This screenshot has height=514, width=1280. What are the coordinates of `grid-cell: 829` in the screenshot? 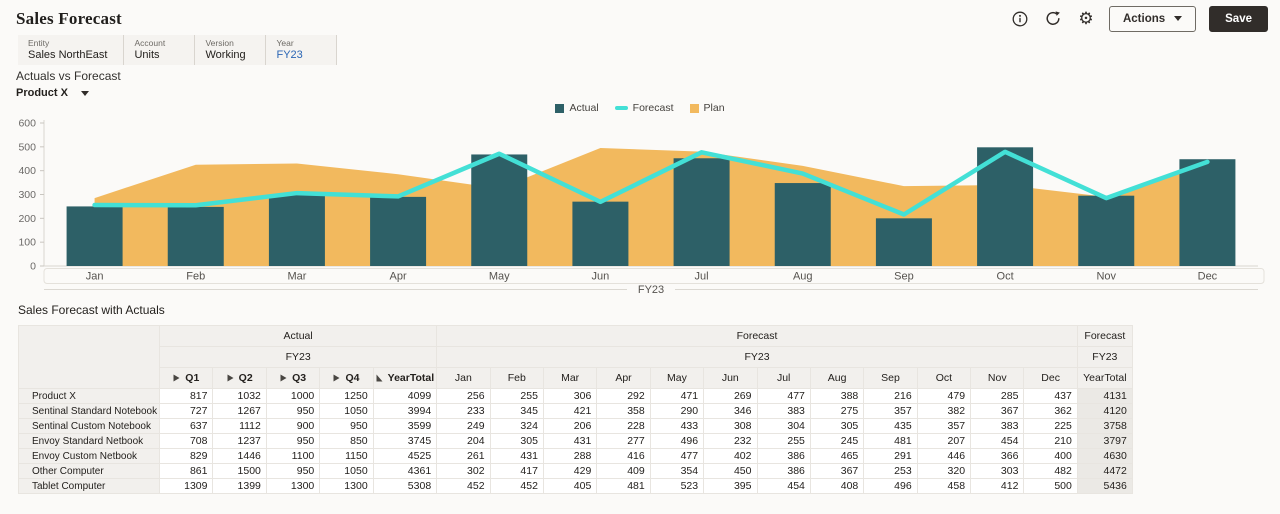 It's located at (186, 456).